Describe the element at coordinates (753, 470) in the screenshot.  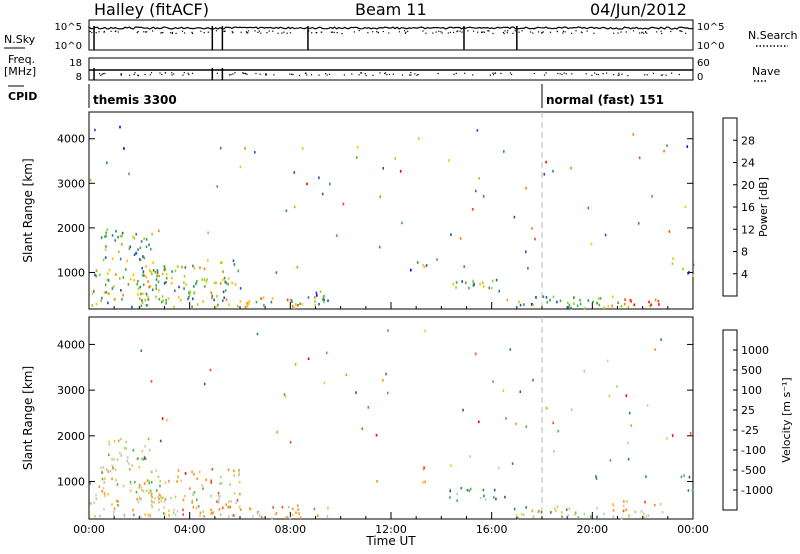
I see `colorbar-tick-label: -500` at that location.